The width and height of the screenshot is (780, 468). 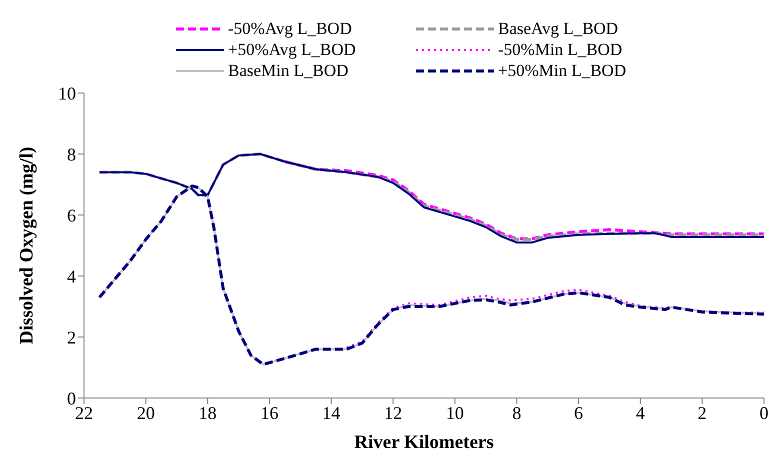 I want to click on x-tick-label: 20, so click(x=145, y=412).